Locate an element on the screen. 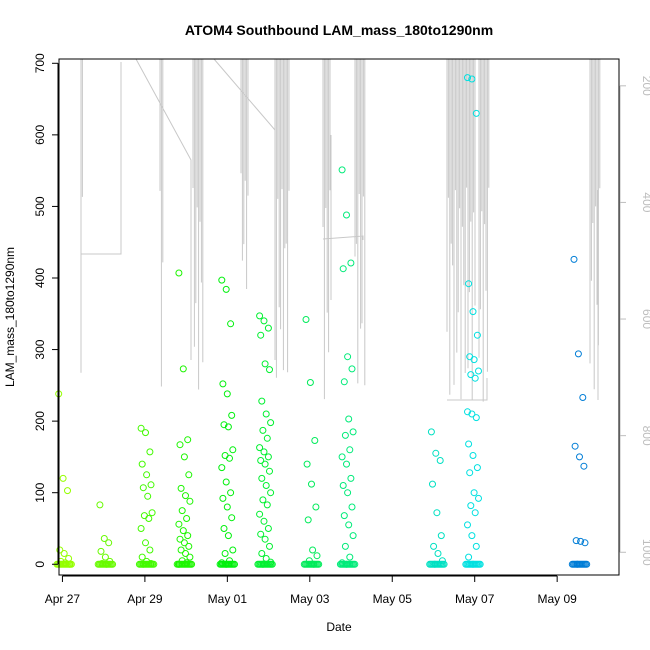  x-tick-label: Apr 27 is located at coordinates (63, 599).